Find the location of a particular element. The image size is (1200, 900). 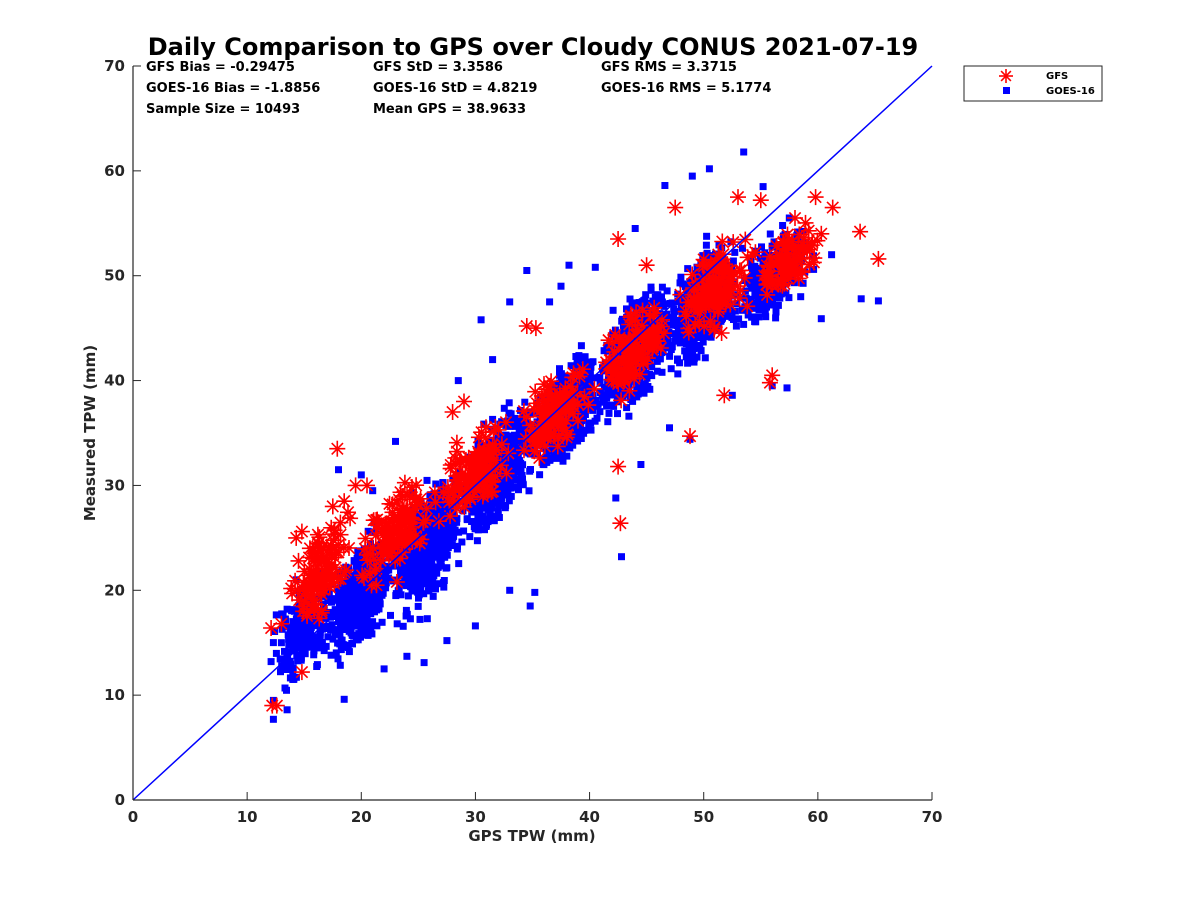

y-tick-label: 30 is located at coordinates (114, 485).